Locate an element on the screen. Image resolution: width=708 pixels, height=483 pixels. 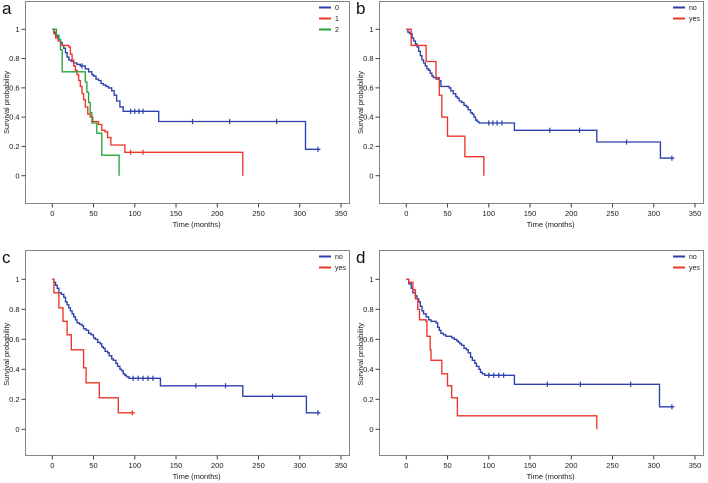
legend-label-0: 0 is located at coordinates (337, 8).